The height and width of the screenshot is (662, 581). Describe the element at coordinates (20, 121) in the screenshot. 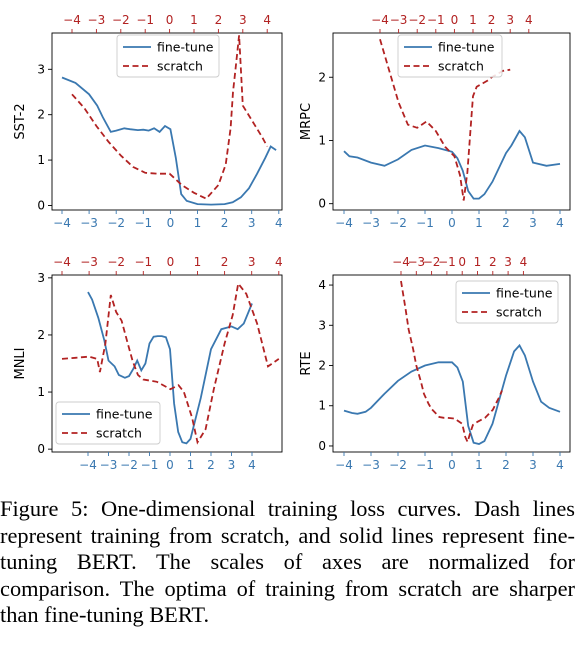

I see `y-axis-label: SST-2` at that location.